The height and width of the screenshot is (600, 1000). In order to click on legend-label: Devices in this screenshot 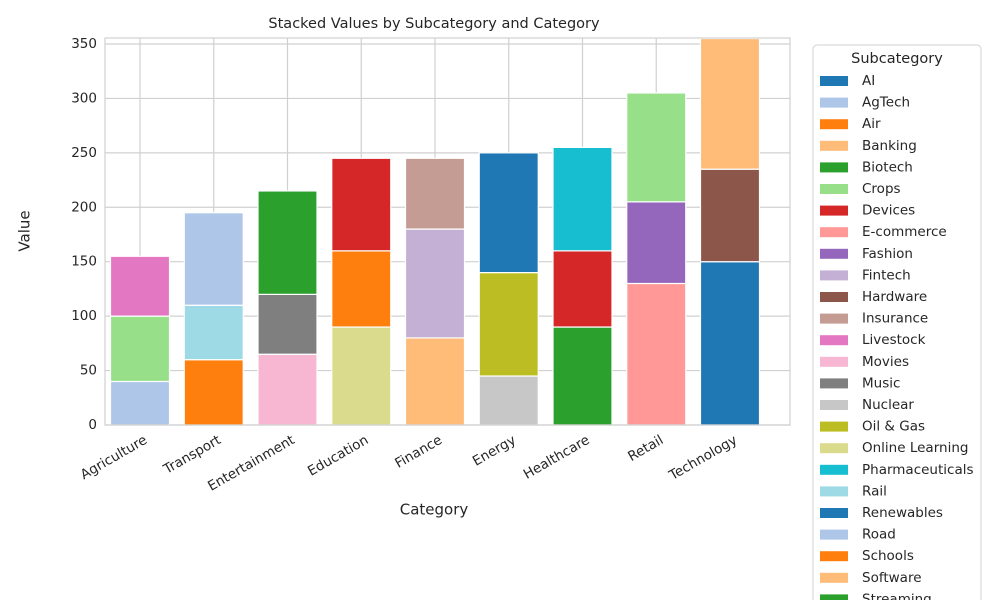, I will do `click(888, 211)`.